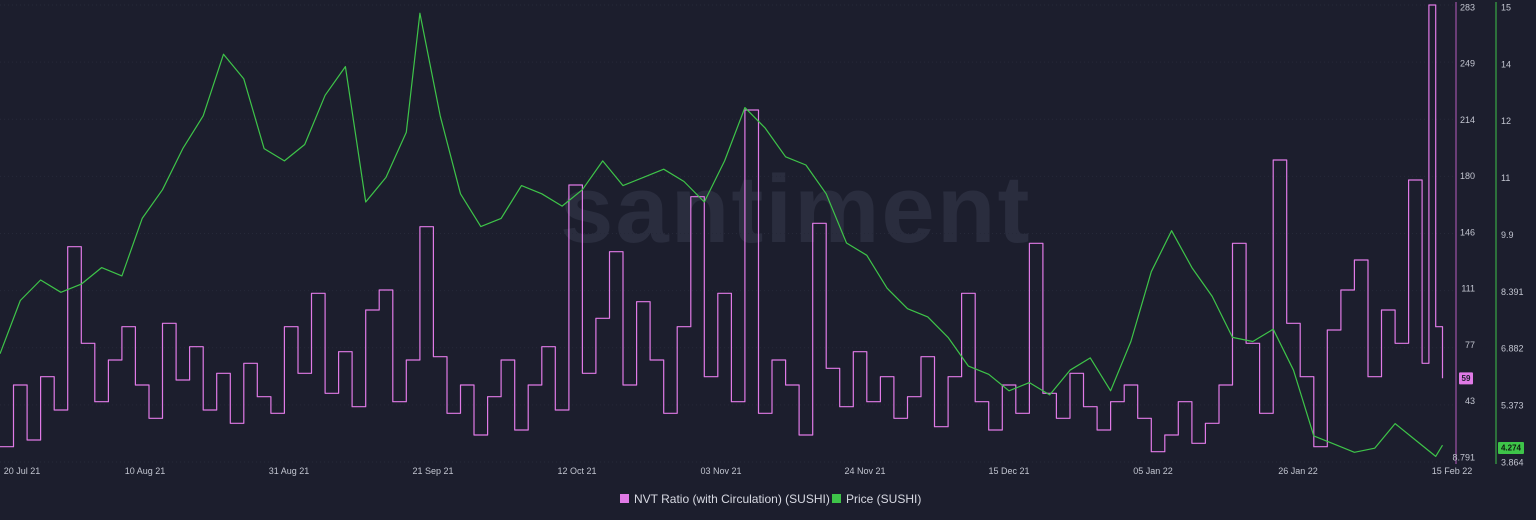 This screenshot has height=520, width=1536. I want to click on x-tick-label: 26 Jan 22, so click(1298, 471).